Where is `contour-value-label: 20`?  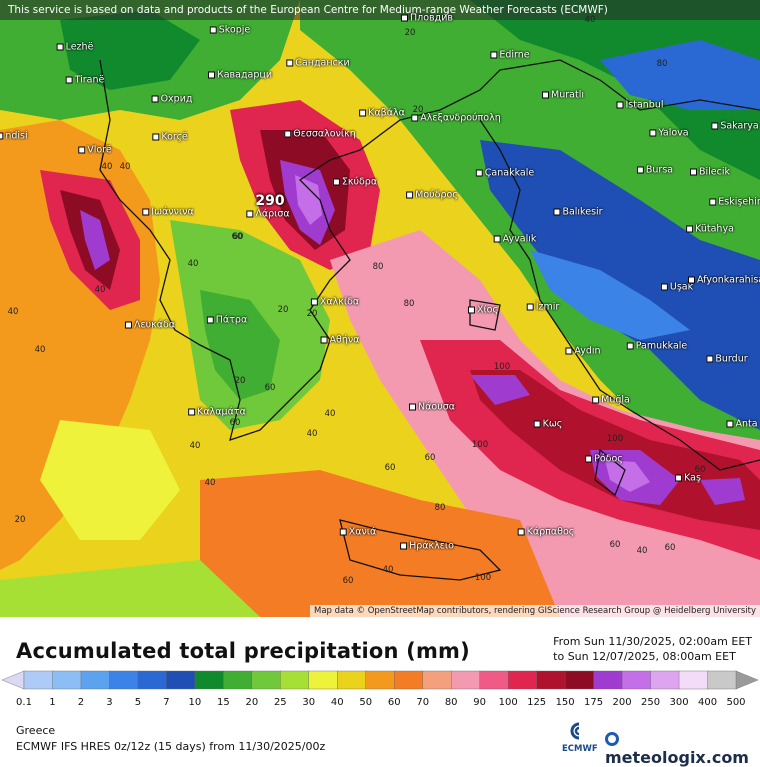 contour-value-label: 20 is located at coordinates (283, 310).